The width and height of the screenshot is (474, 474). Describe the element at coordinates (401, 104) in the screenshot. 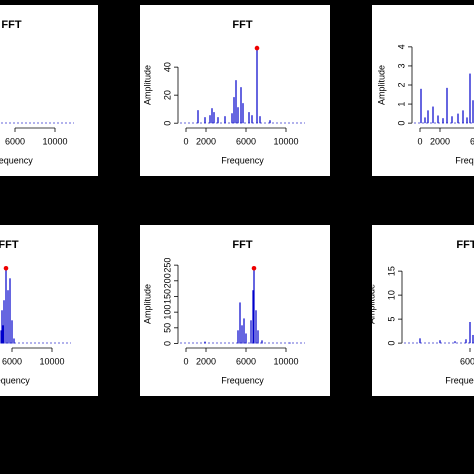

I see `y-tick-label: 1` at that location.